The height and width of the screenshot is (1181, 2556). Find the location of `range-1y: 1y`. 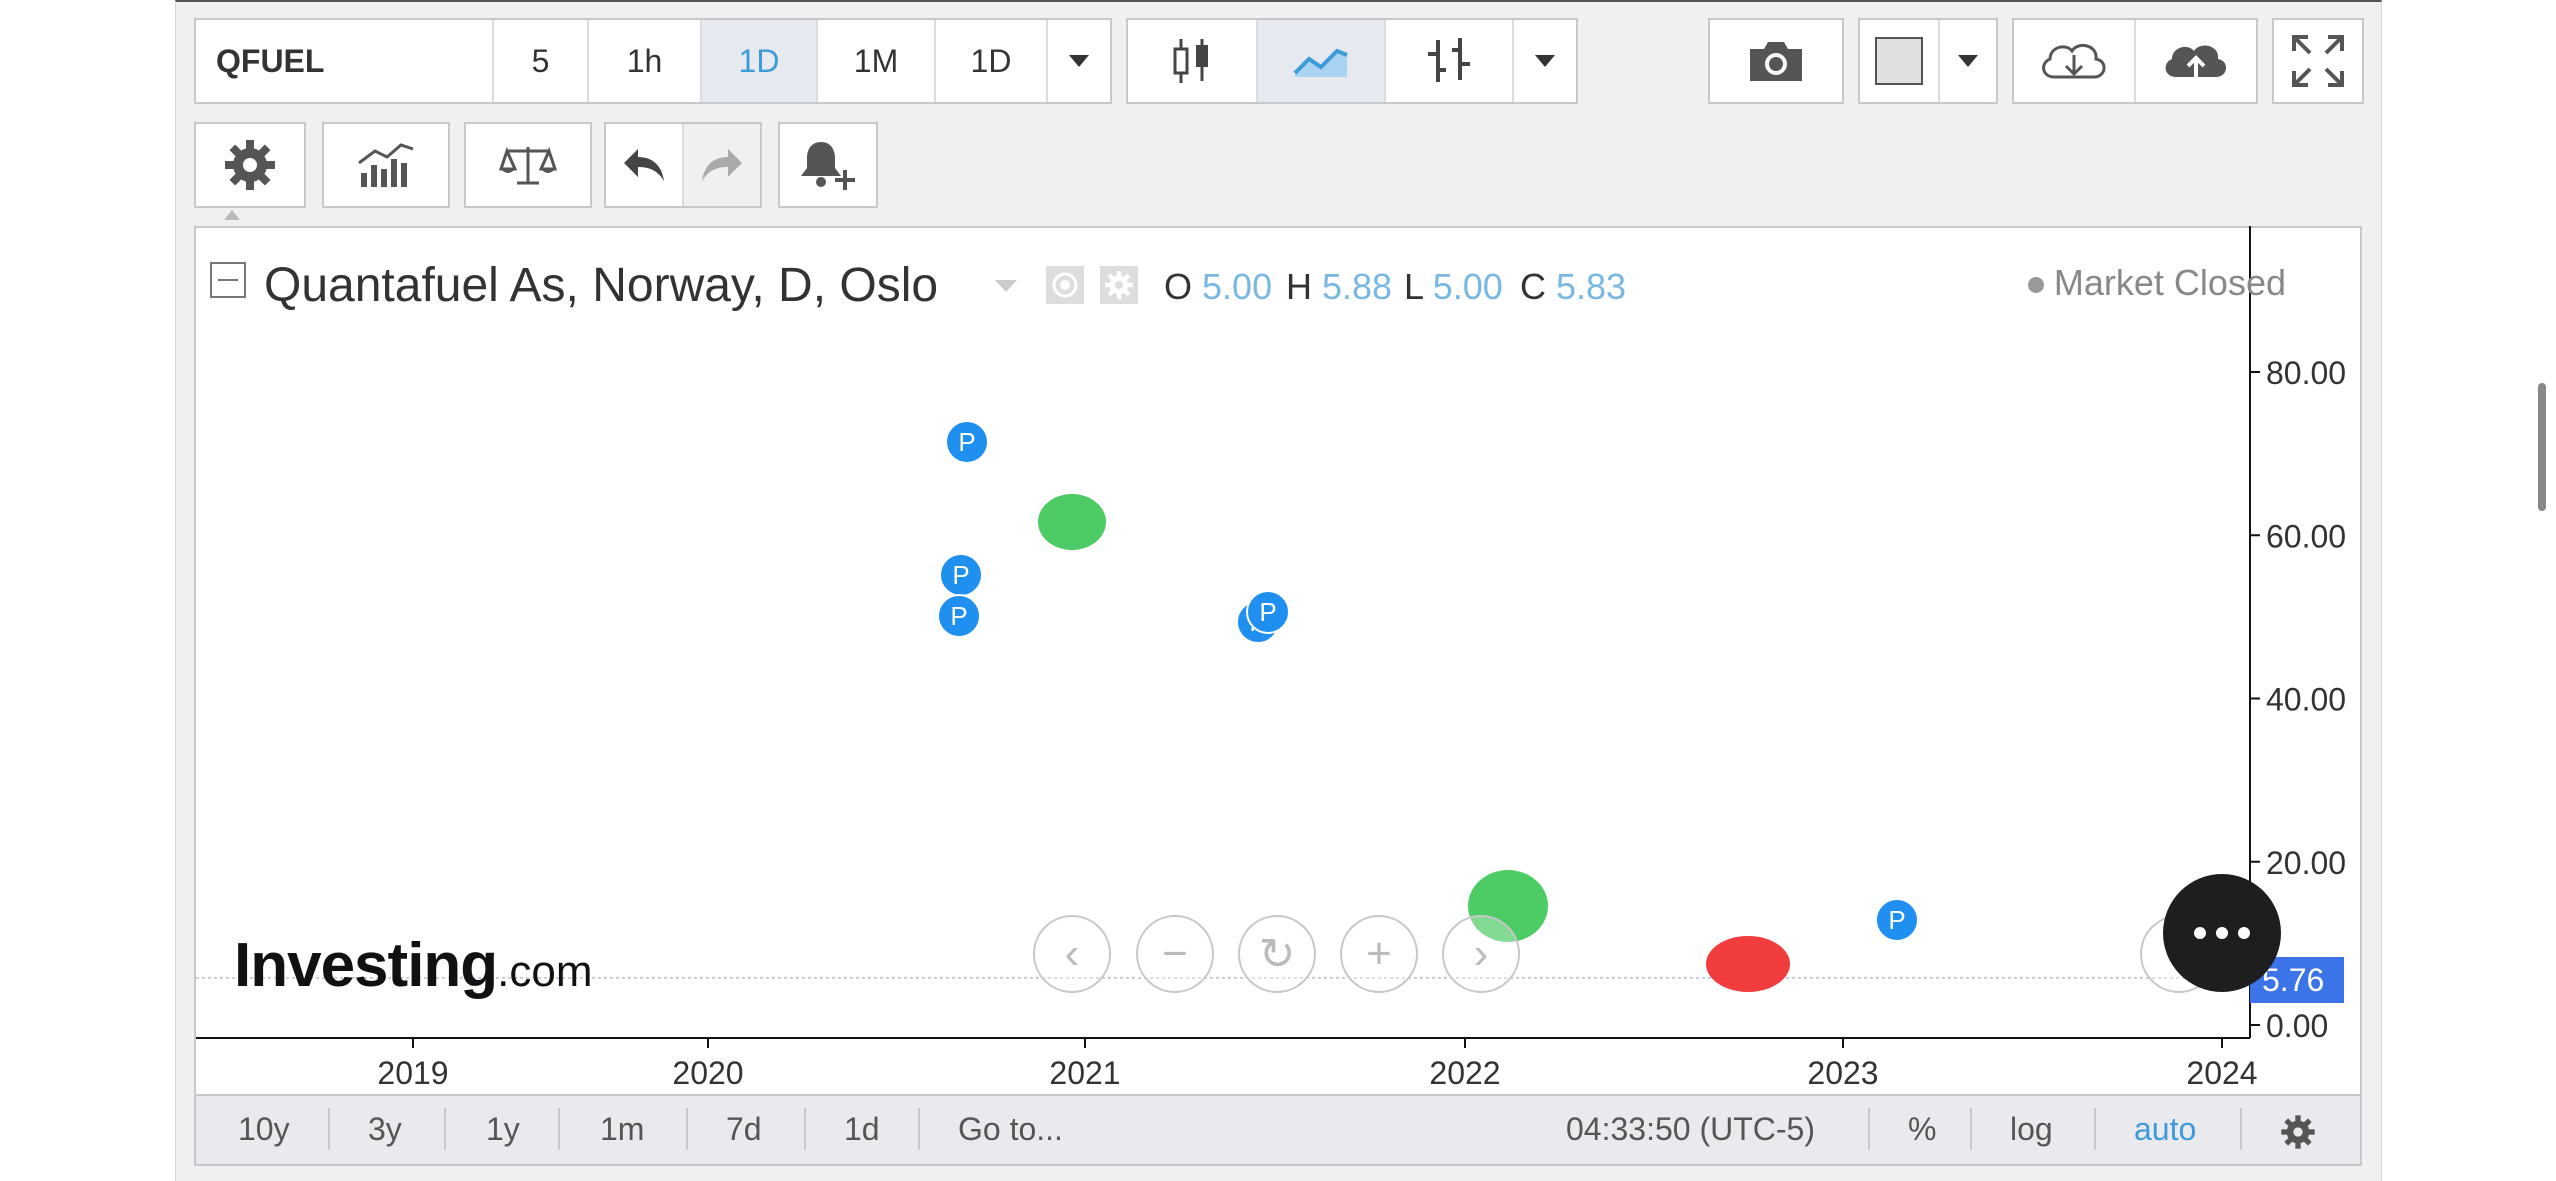

range-1y: 1y is located at coordinates (503, 1129).